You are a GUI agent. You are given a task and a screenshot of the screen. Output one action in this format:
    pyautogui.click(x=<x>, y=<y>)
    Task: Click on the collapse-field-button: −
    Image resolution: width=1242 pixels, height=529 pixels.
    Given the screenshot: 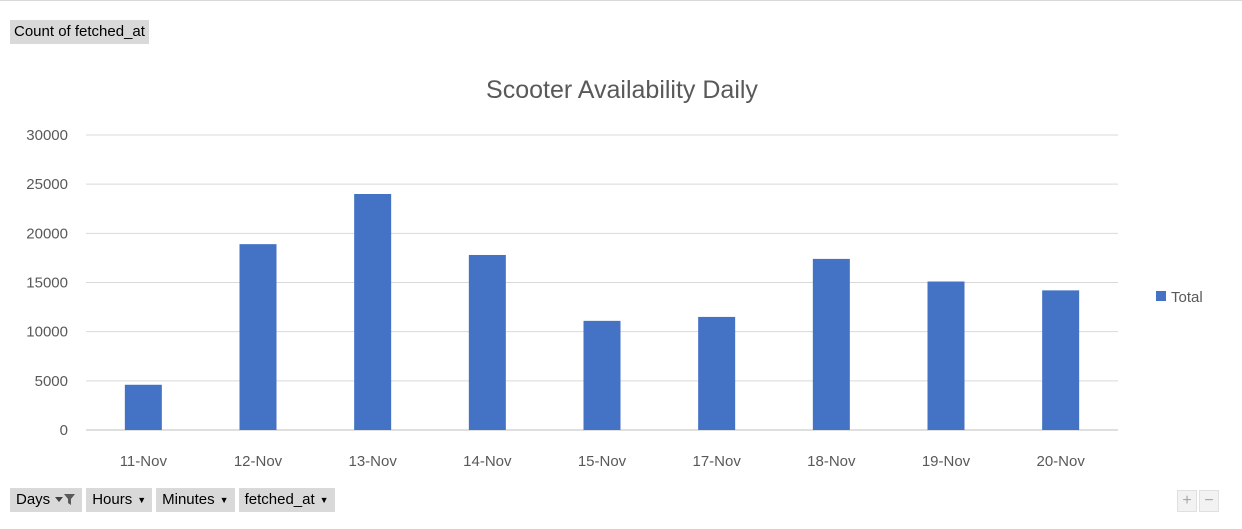 What is the action you would take?
    pyautogui.click(x=1209, y=501)
    